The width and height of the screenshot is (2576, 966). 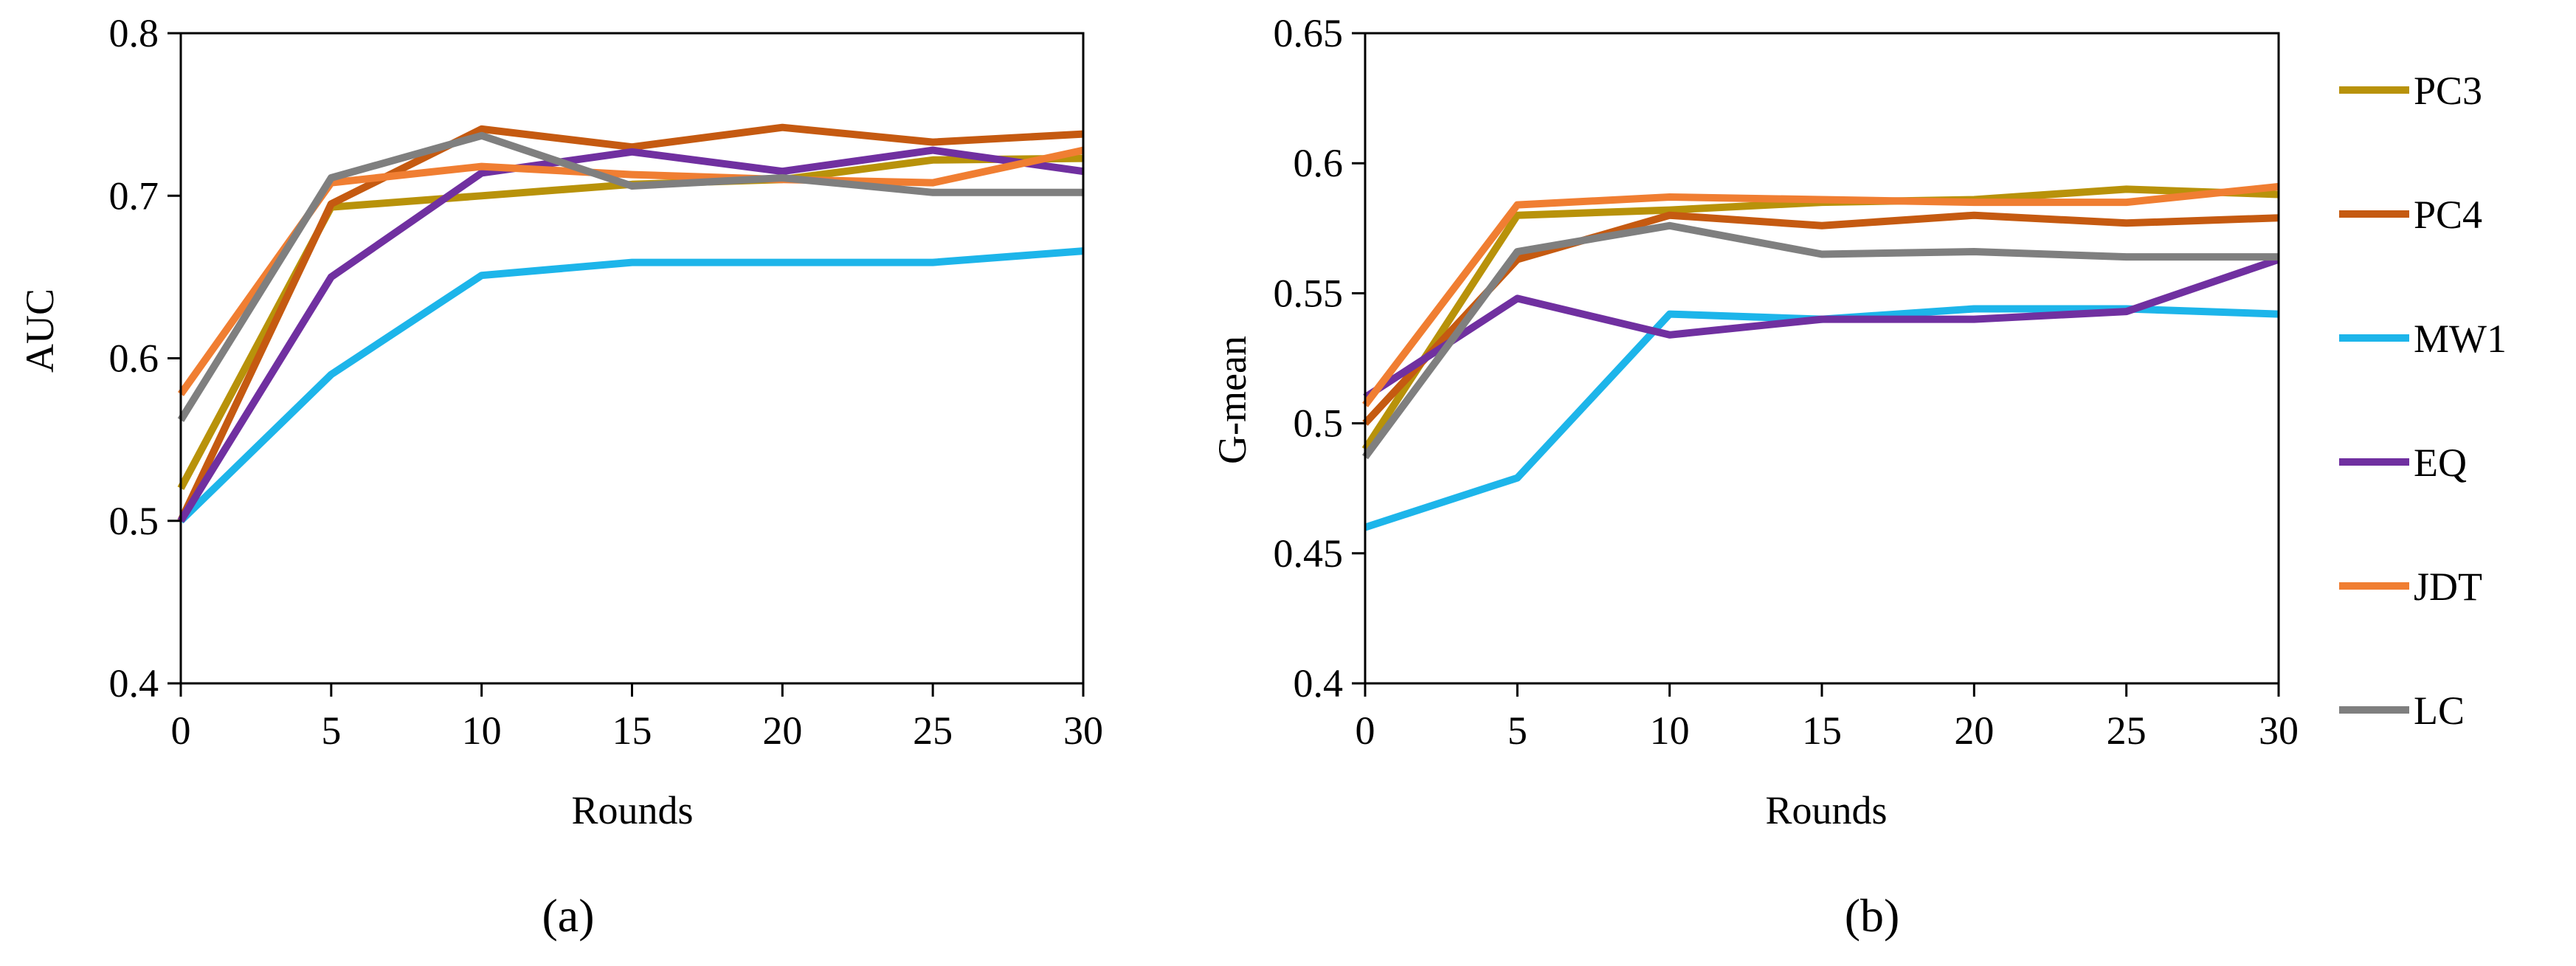 What do you see at coordinates (1309, 293) in the screenshot?
I see `gmean-y-tick-label: 0.55` at bounding box center [1309, 293].